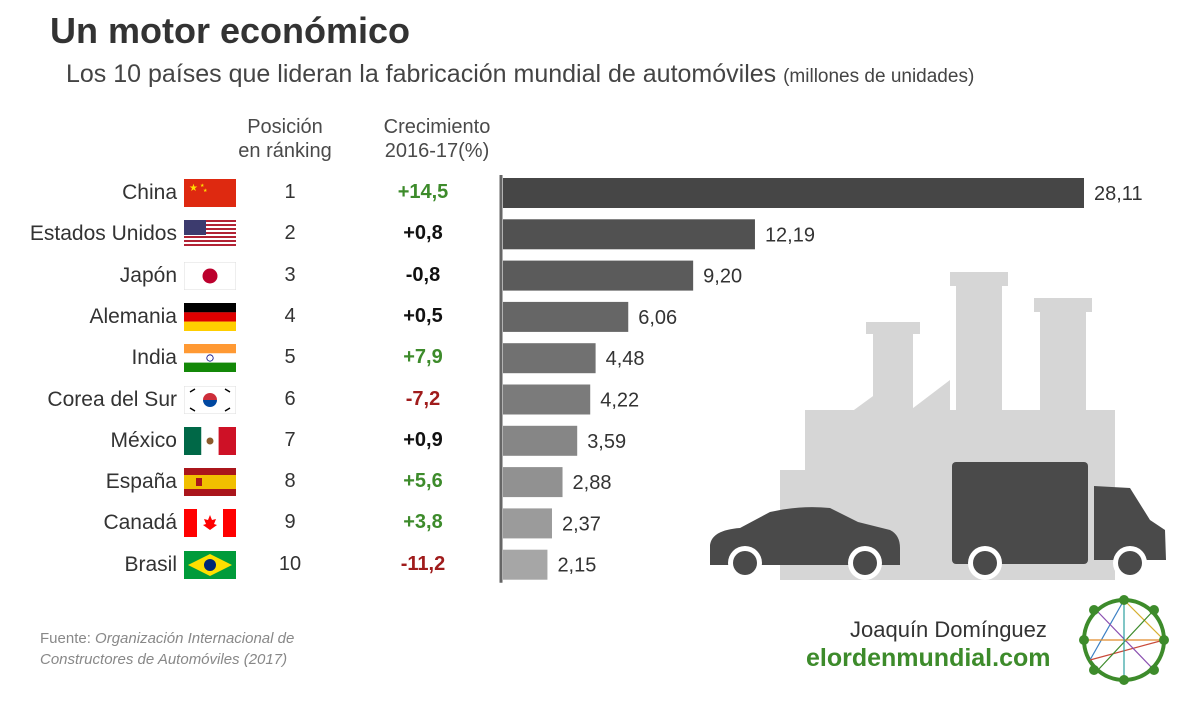 This screenshot has width=1200, height=706. I want to click on rank-value: 2, so click(290, 233).